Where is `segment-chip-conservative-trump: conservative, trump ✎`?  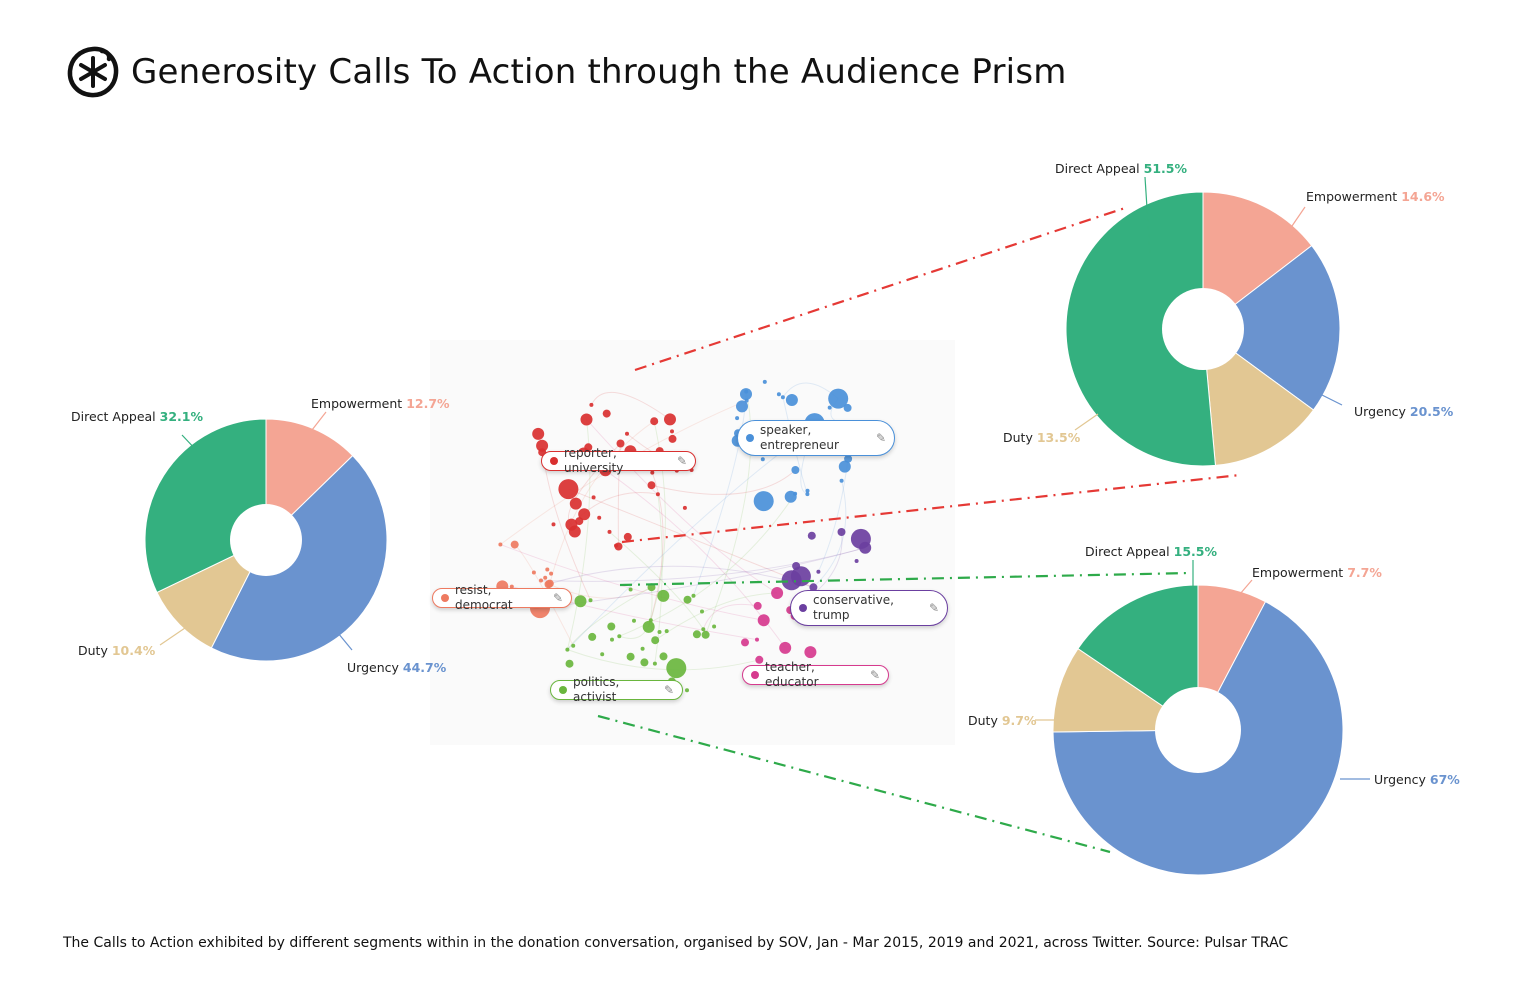 segment-chip-conservative-trump: conservative, trump ✎ is located at coordinates (869, 608).